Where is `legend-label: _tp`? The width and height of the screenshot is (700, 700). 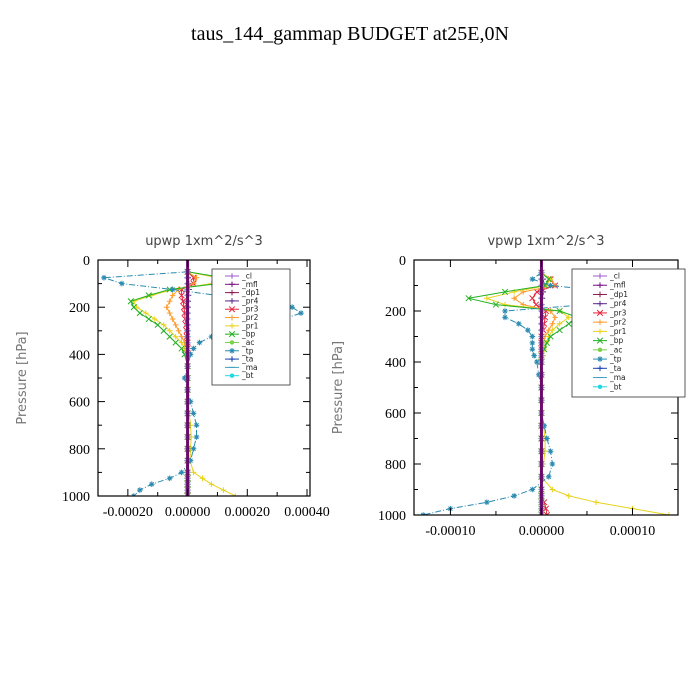
legend-label: _tp is located at coordinates (615, 359).